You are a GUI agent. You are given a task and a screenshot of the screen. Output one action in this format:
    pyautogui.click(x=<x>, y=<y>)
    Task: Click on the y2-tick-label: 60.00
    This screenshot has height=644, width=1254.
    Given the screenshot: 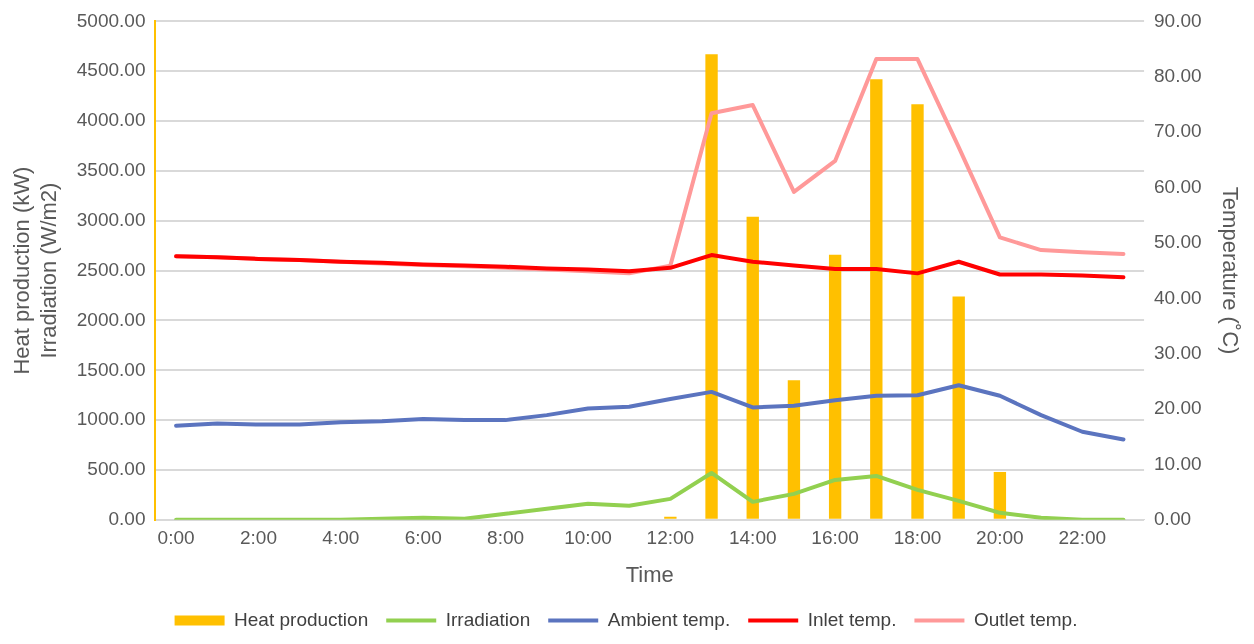 What is the action you would take?
    pyautogui.click(x=1178, y=186)
    